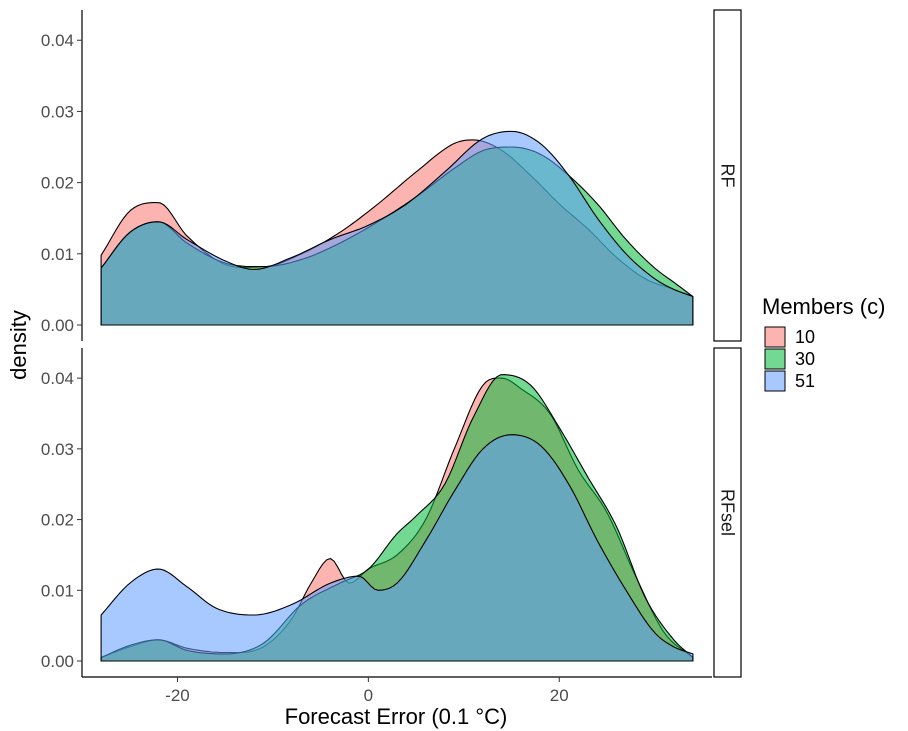 The height and width of the screenshot is (731, 908). Describe the element at coordinates (368, 695) in the screenshot. I see `x-tick-label: 0` at that location.